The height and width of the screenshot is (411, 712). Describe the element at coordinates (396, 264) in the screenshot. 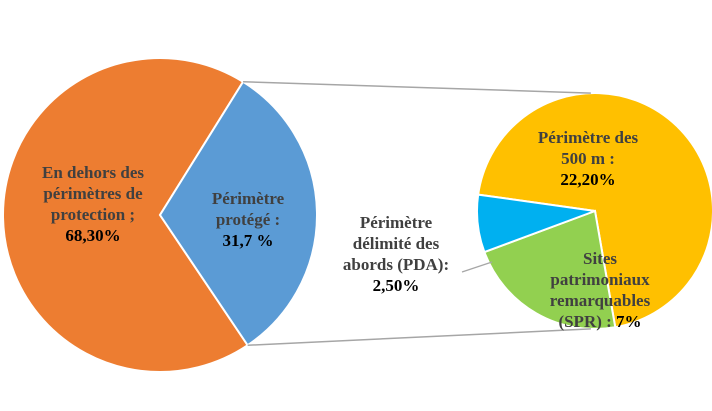

I see `label-line: abords (PDA):` at that location.